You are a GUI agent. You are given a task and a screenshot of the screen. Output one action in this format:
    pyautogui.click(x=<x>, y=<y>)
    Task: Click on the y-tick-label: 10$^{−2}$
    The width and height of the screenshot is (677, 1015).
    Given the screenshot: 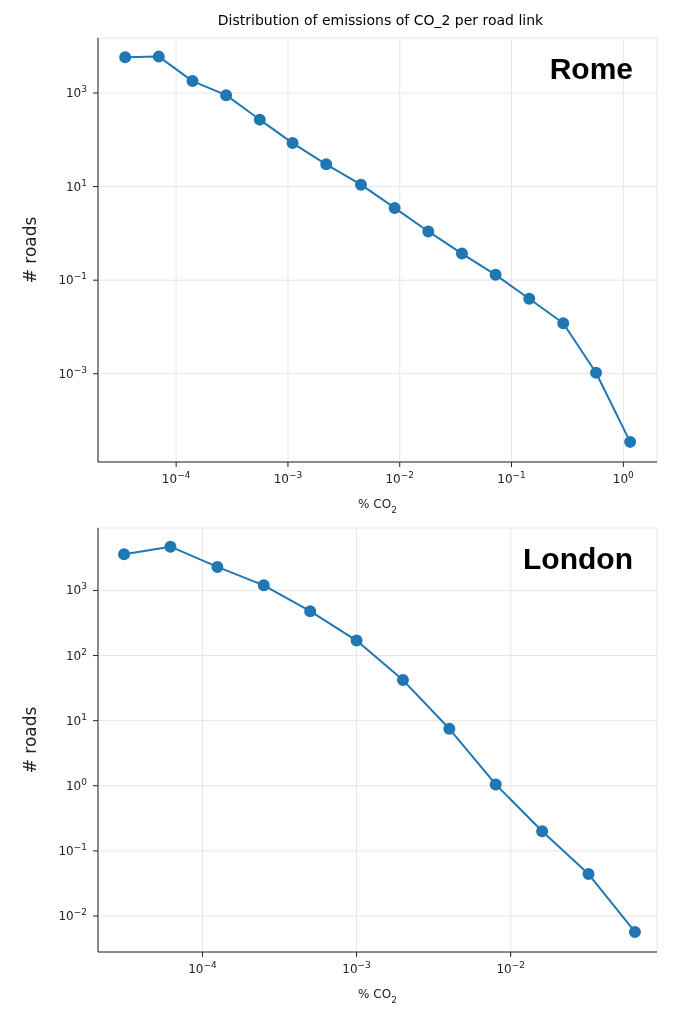 What is the action you would take?
    pyautogui.click(x=72, y=915)
    